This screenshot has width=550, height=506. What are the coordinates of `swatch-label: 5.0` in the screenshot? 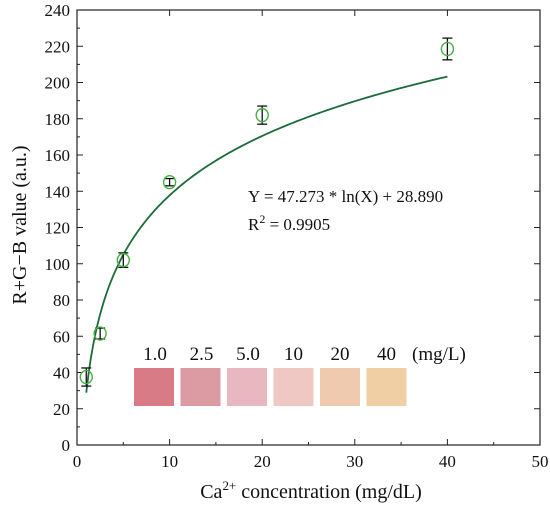 It's located at (248, 354).